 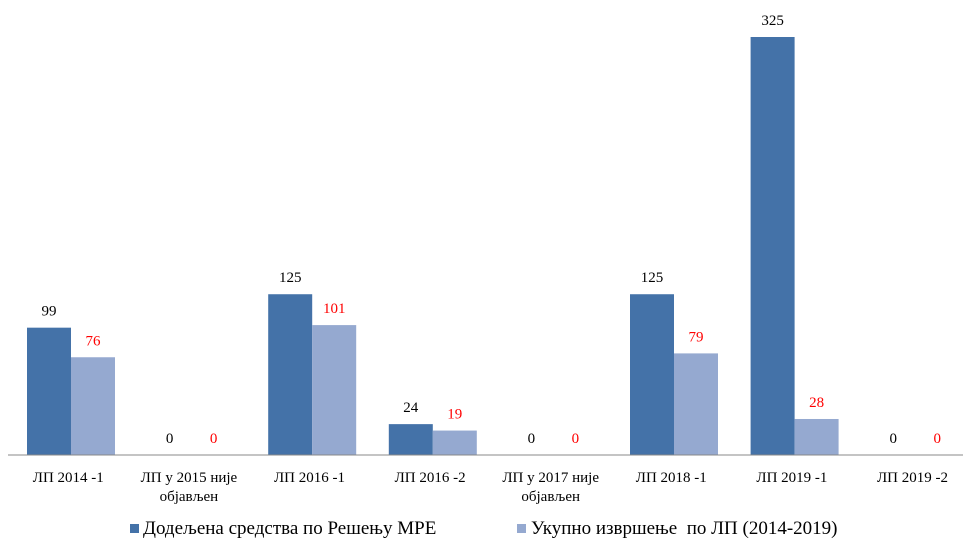 I want to click on x-tick-label-4: ЛП 2016 -2, so click(x=430, y=478).